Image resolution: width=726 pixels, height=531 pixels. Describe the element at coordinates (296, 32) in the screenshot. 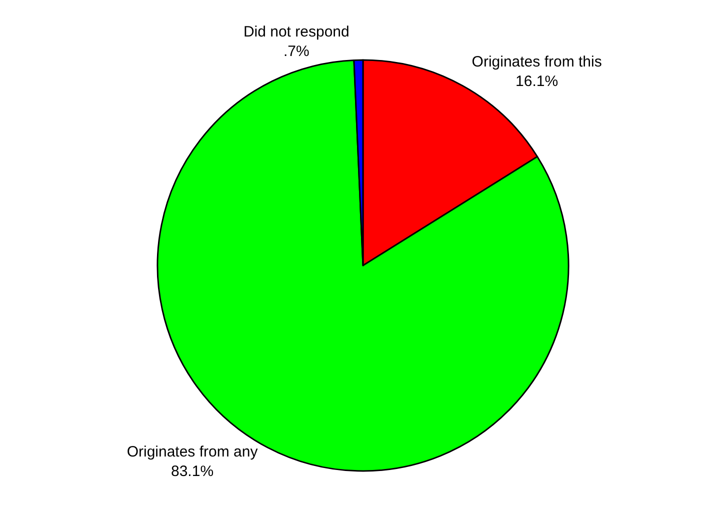

I see `slice-label: Did not respond` at that location.